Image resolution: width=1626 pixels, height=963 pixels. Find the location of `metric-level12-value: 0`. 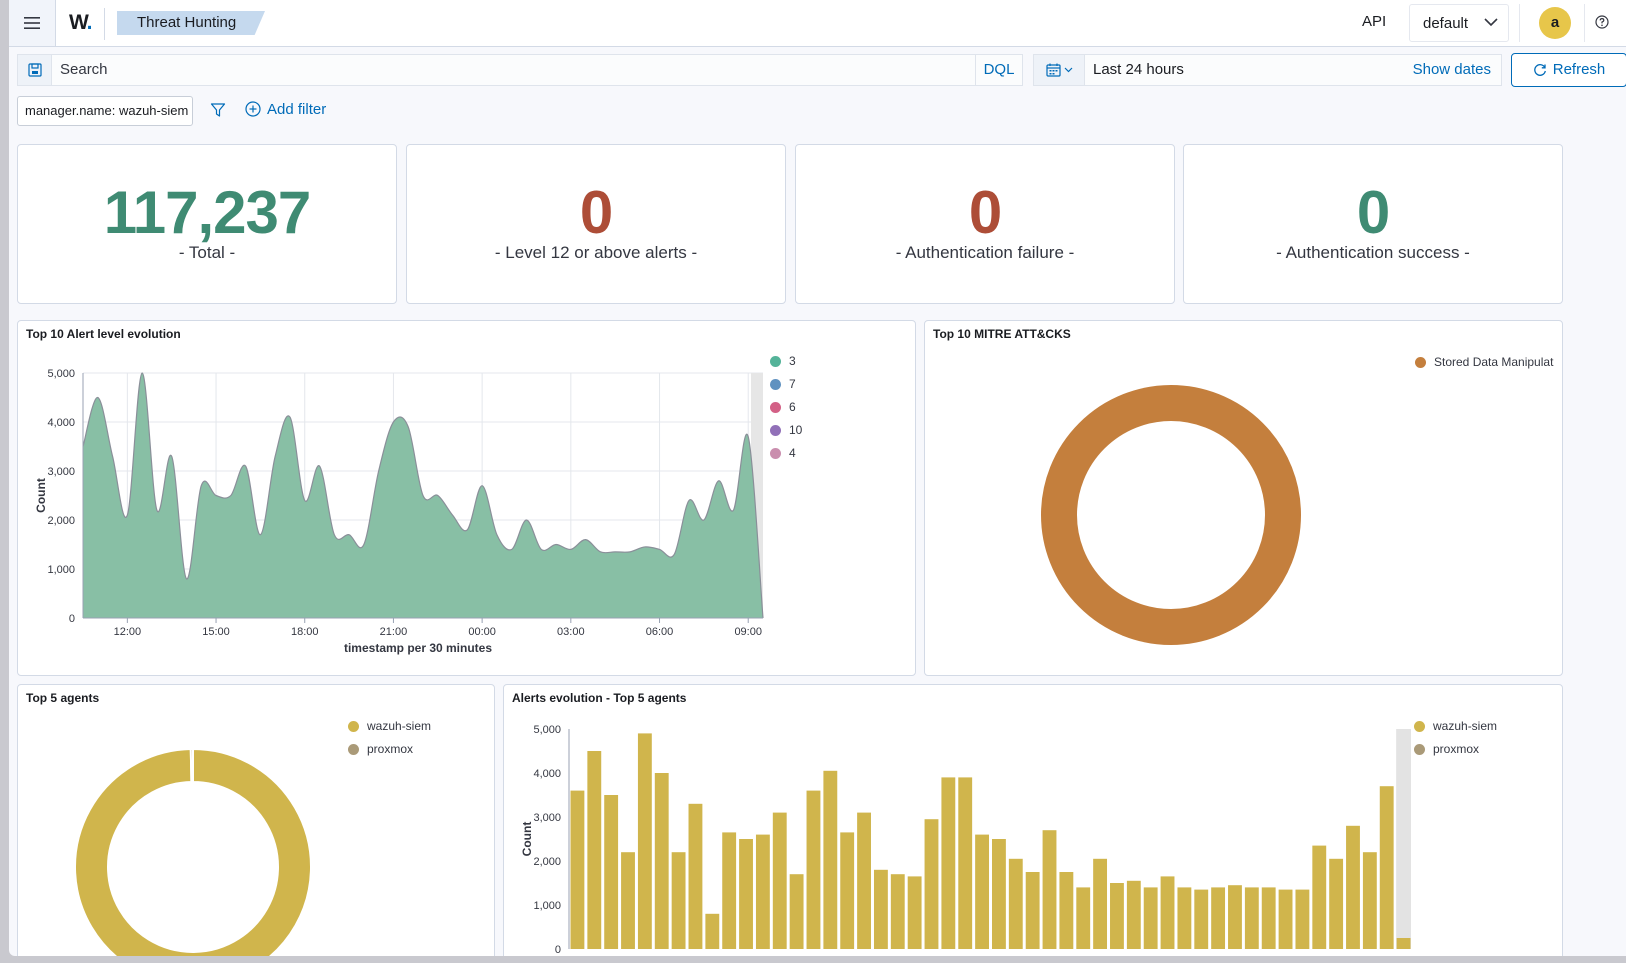

metric-level12-value: 0 is located at coordinates (596, 212).